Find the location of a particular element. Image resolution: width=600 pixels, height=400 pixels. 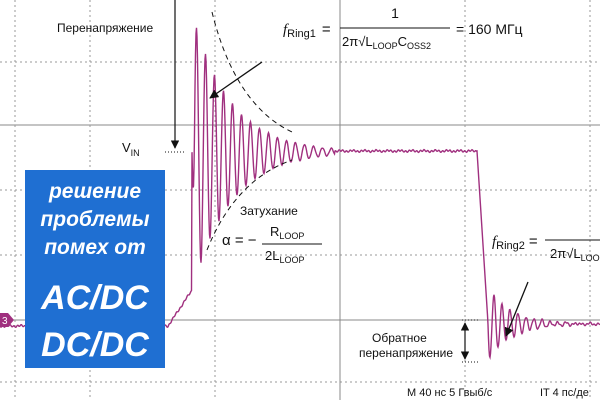

banner-text: помех от is located at coordinates (95, 247).